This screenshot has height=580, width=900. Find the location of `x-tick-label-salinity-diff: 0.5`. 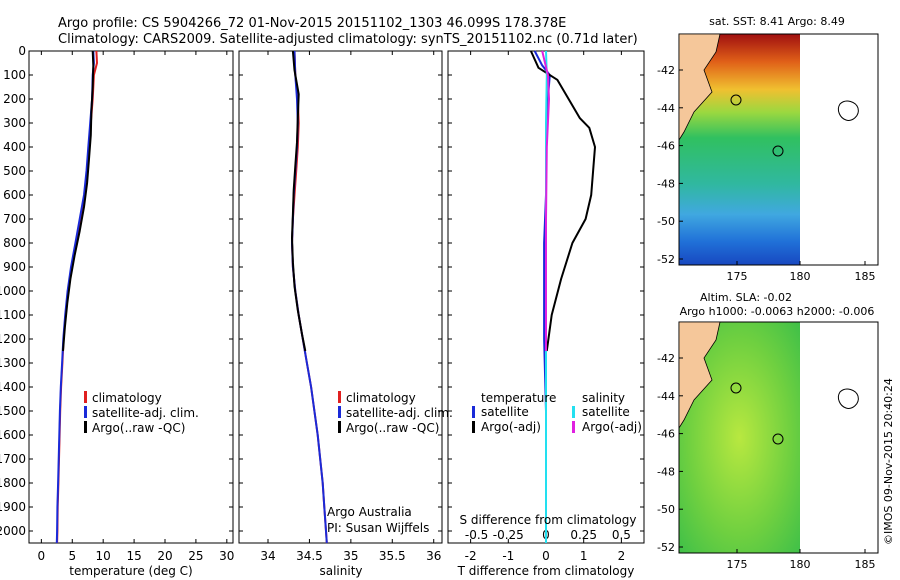

x-tick-label-salinity-diff: 0.5 is located at coordinates (621, 535).